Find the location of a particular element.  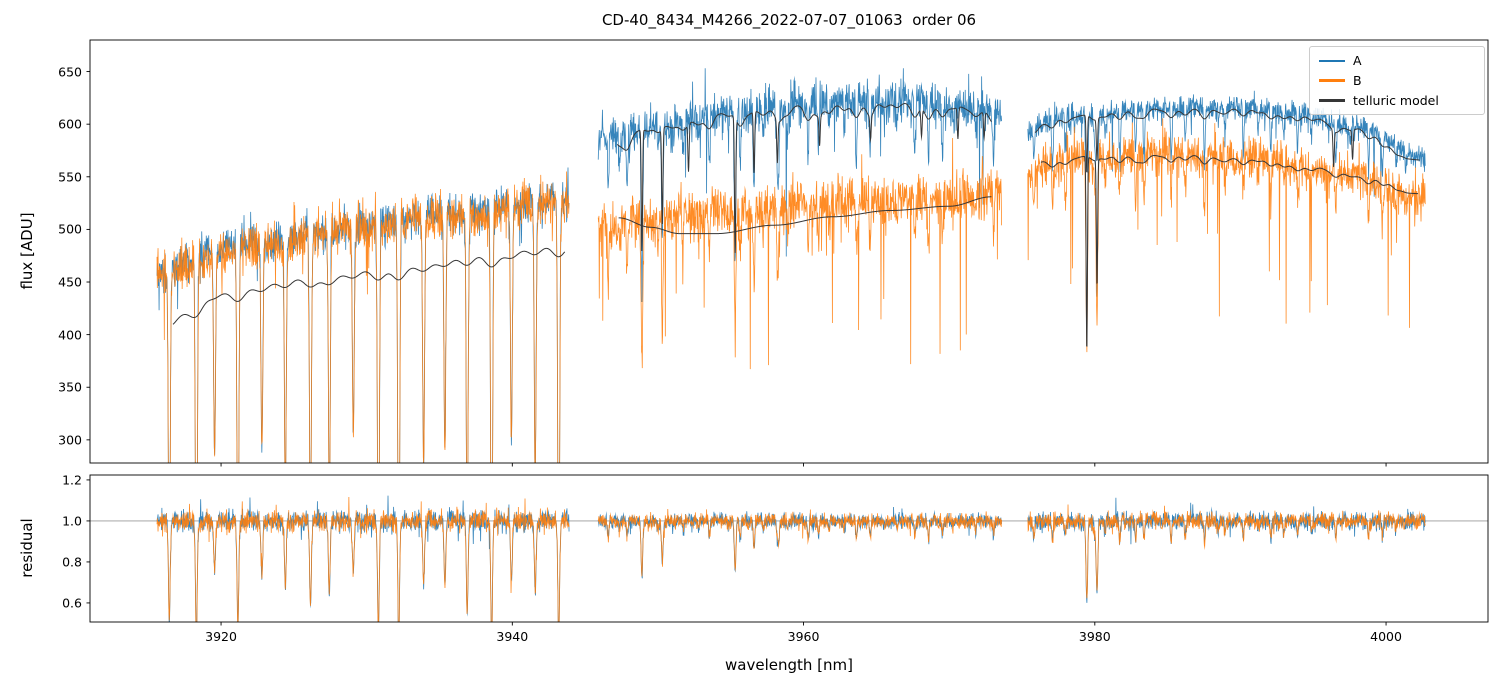

flux-y-tick-label: 450 is located at coordinates (70, 282).